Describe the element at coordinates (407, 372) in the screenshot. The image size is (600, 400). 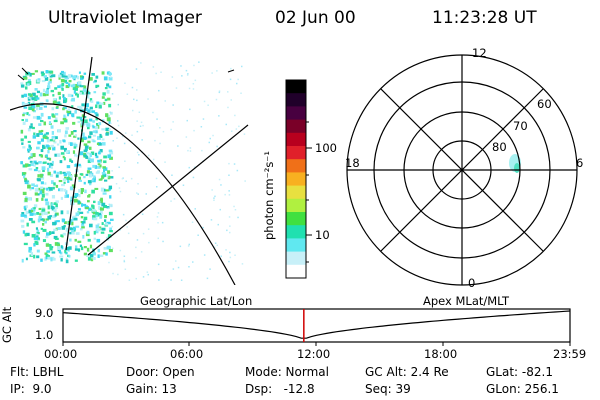
I see `footer-gc-alt: GC Alt: 2.4 Re` at that location.